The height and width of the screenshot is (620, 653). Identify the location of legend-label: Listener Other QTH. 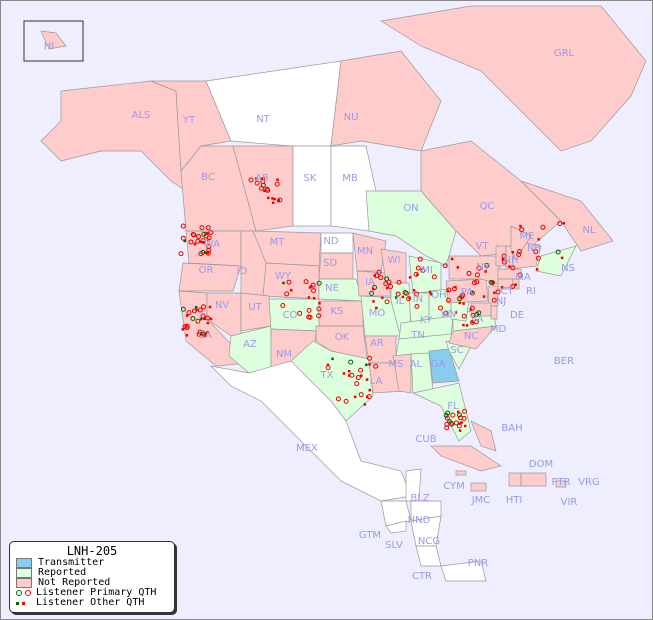
(90, 602).